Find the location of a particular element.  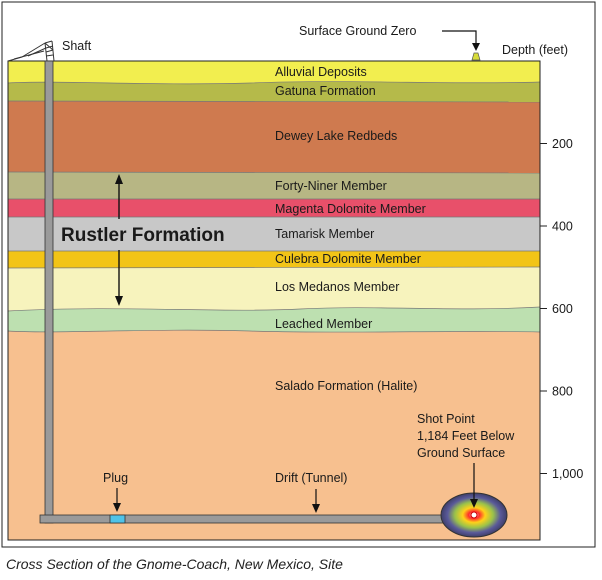

layer-gatuna-formation is located at coordinates (274, 91).